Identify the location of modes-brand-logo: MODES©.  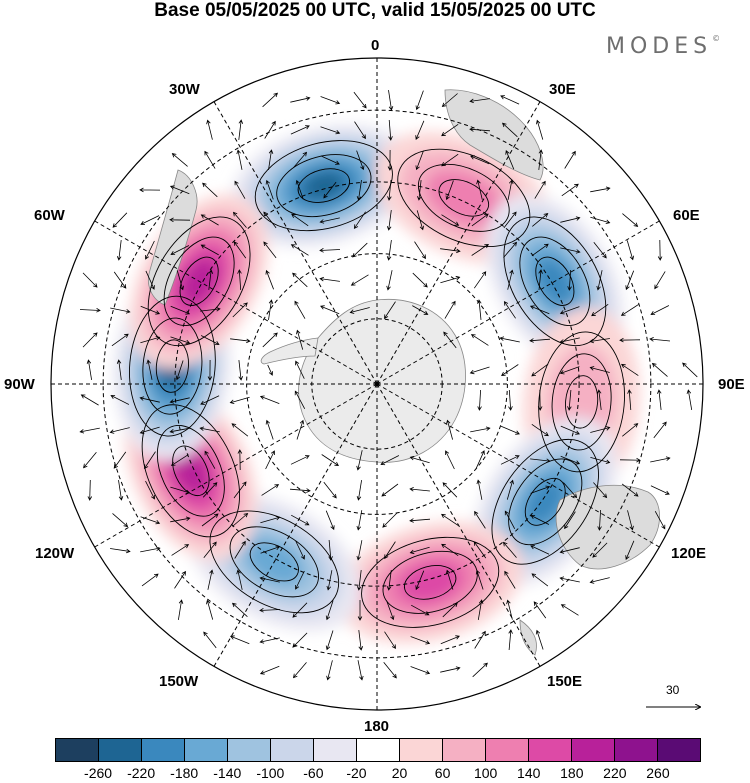
(663, 46).